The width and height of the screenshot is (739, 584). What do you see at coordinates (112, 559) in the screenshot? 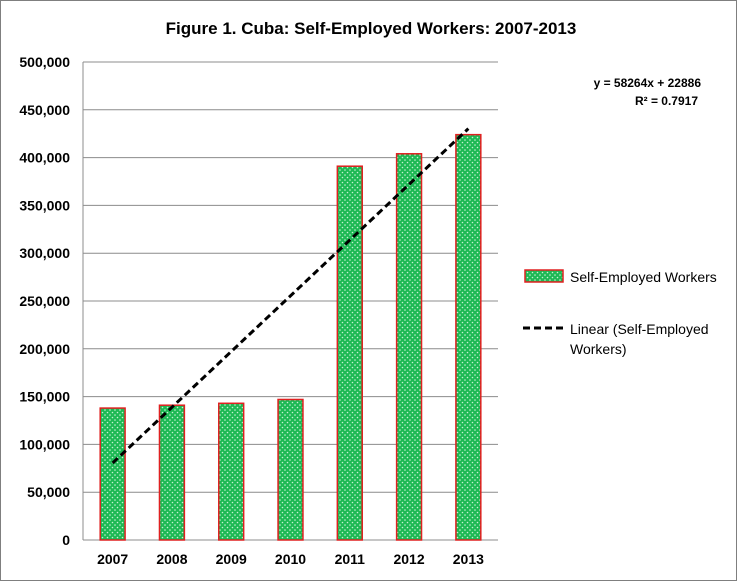
I see `x-tick-label: 2007` at bounding box center [112, 559].